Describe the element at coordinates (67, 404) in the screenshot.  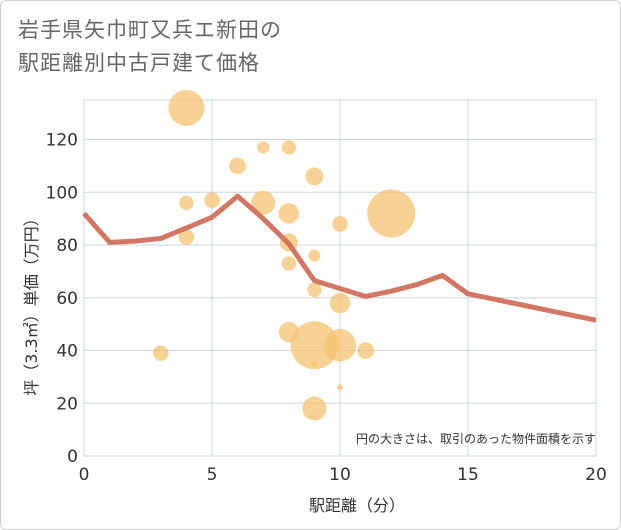
I see `y-tick-label: 20` at that location.